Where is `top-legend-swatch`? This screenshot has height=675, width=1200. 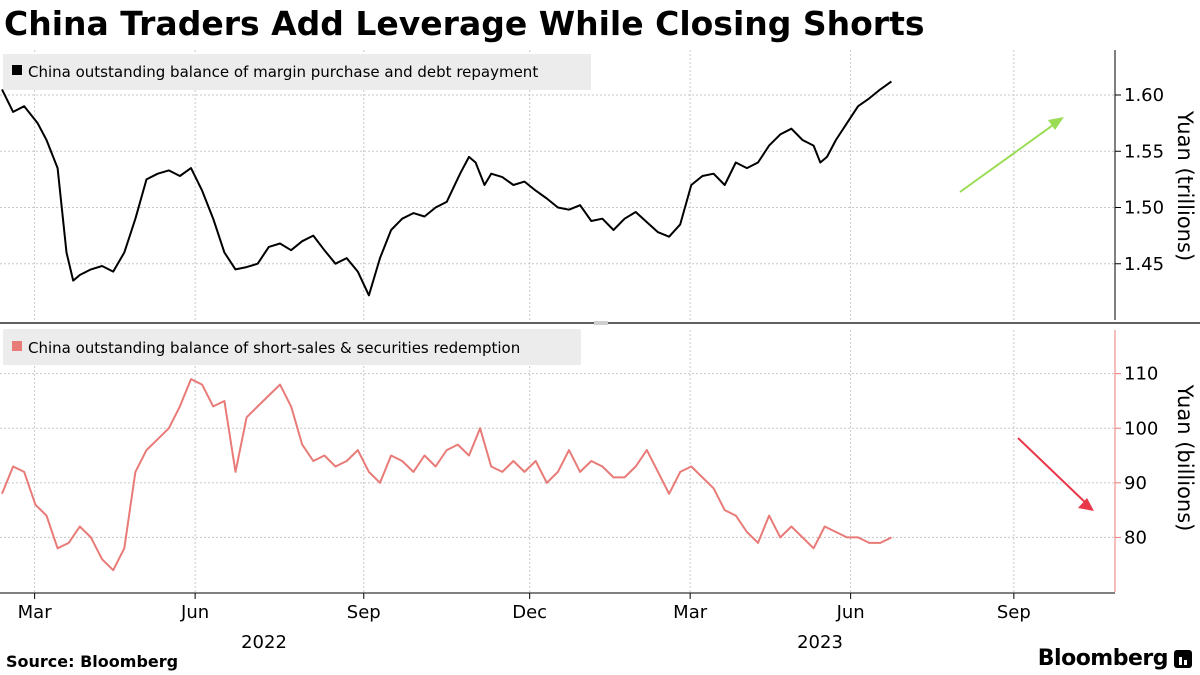
top-legend-swatch is located at coordinates (17, 70).